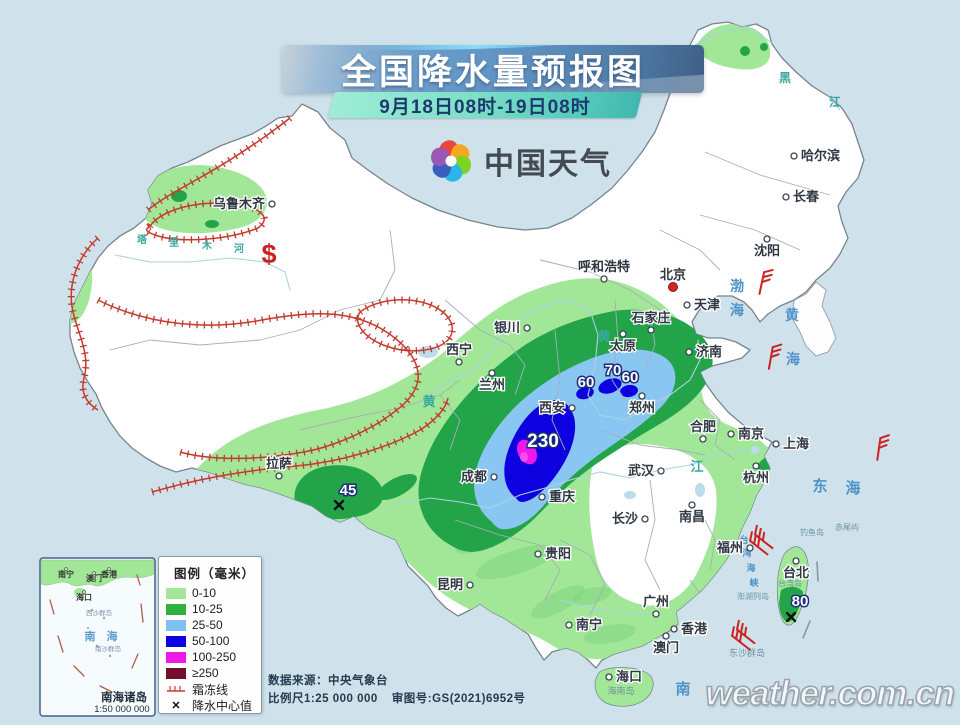 The height and width of the screenshot is (725, 960). Describe the element at coordinates (552, 407) in the screenshot. I see `city-label: 西安` at that location.